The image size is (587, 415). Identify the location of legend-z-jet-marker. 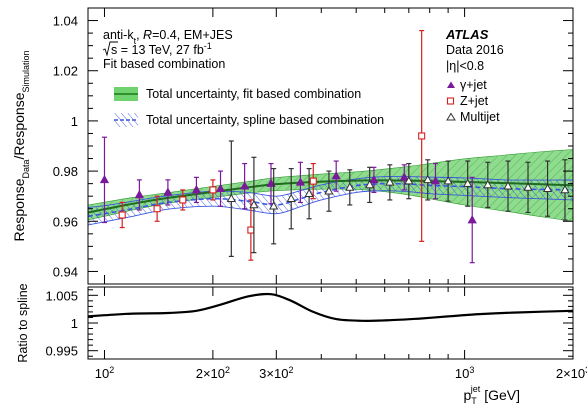
(450, 101).